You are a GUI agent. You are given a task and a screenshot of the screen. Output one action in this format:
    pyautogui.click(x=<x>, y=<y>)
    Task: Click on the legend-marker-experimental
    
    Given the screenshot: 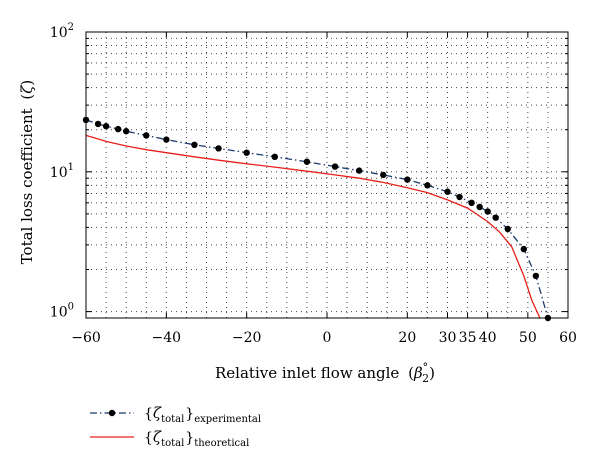 What is the action you would take?
    pyautogui.click(x=112, y=413)
    